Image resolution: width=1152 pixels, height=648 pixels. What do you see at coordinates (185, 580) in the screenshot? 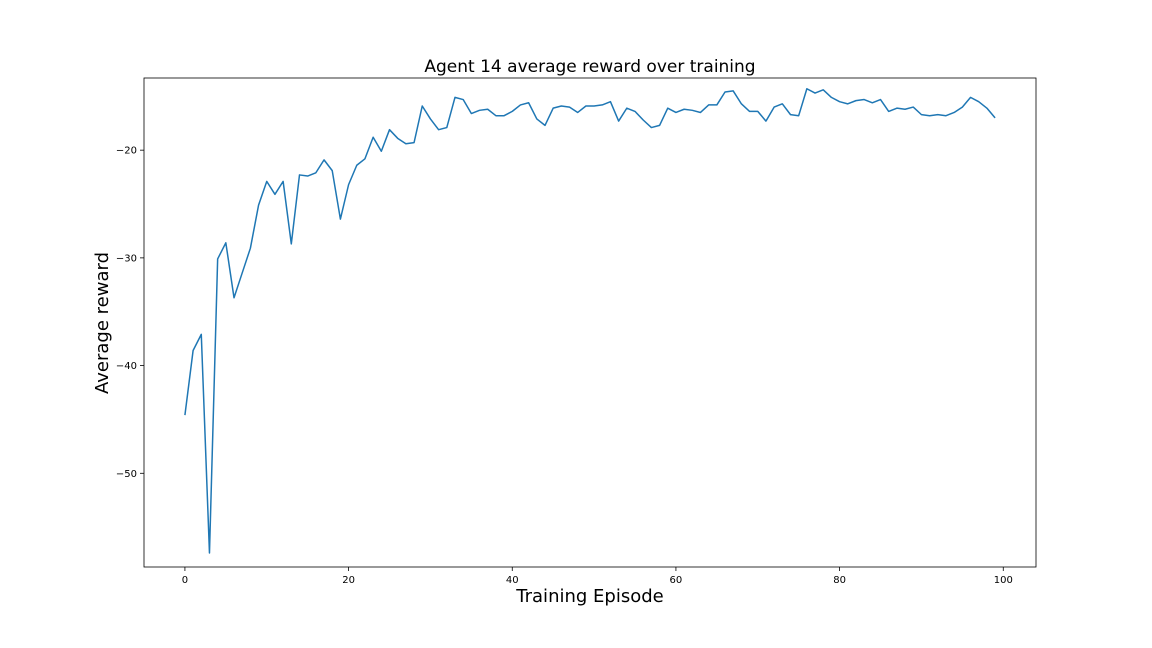
I see `x-tick-label-0: 0` at bounding box center [185, 580].